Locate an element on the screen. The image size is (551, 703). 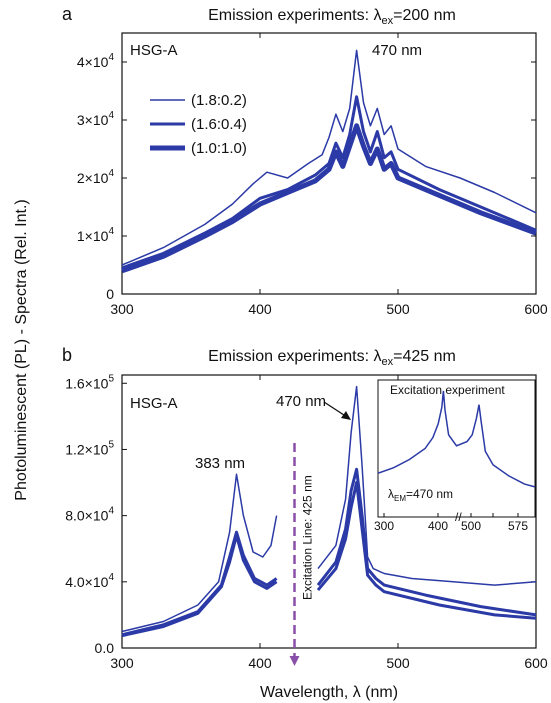
panel-a-legend: (1.8:0.2) (1.6:0.4) (1.0:1.0) is located at coordinates (198, 124).